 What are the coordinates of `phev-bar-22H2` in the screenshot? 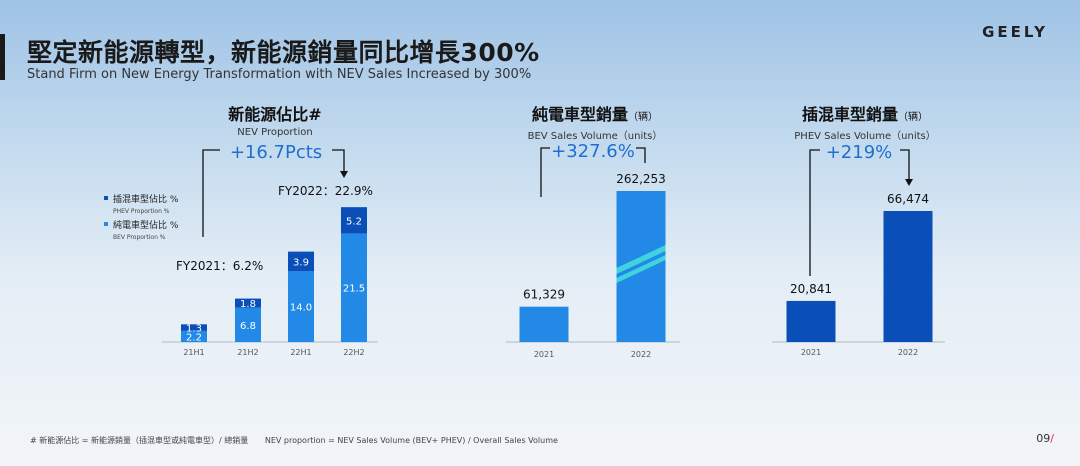 It's located at (354, 220).